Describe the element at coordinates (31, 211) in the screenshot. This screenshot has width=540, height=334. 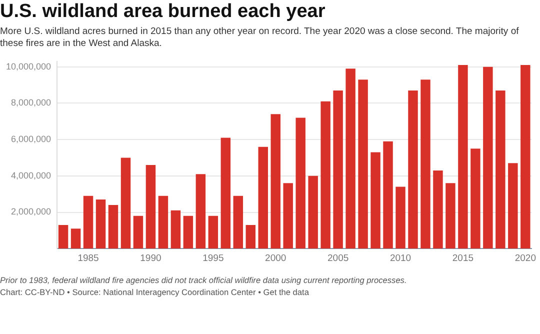
I see `y-tick-label: 2,000,000` at that location.